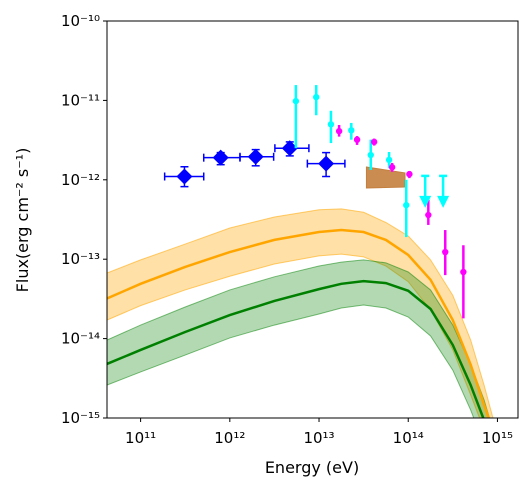 Image resolution: width=531 pixels, height=495 pixels. What do you see at coordinates (408, 438) in the screenshot?
I see `x-tick-label: 10¹⁴` at bounding box center [408, 438].